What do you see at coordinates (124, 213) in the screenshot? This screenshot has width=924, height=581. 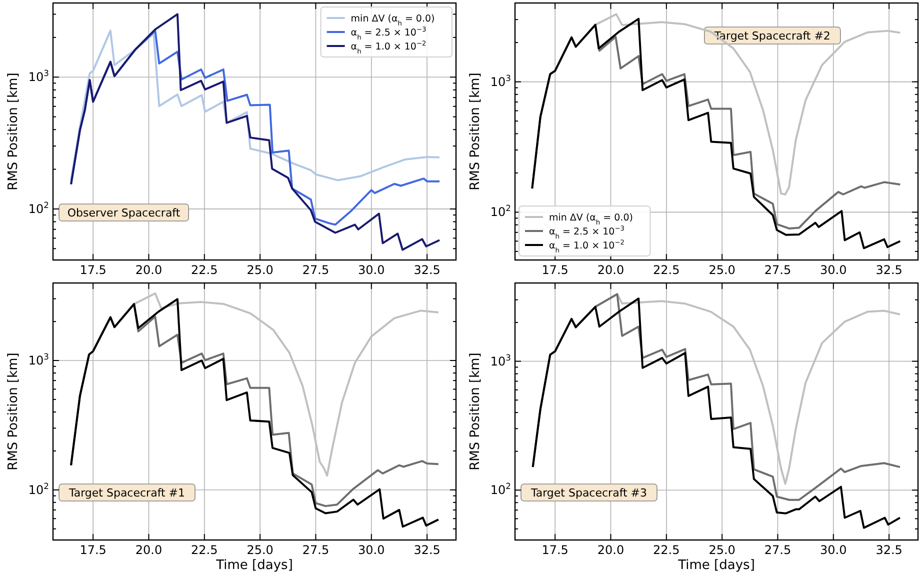 I see `annotation: Observer Spacecraft` at bounding box center [124, 213].